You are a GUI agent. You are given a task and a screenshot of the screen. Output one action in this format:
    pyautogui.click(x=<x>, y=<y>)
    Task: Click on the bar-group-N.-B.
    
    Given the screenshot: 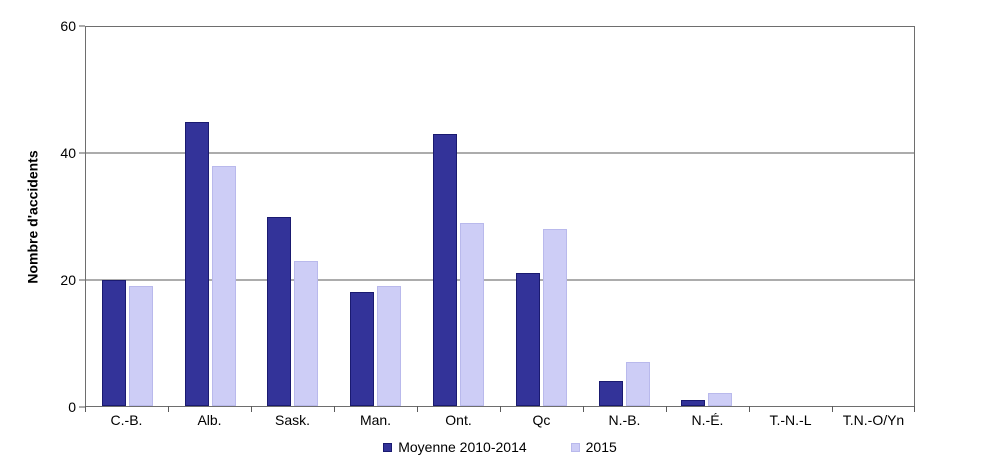 What is the action you would take?
    pyautogui.click(x=624, y=216)
    